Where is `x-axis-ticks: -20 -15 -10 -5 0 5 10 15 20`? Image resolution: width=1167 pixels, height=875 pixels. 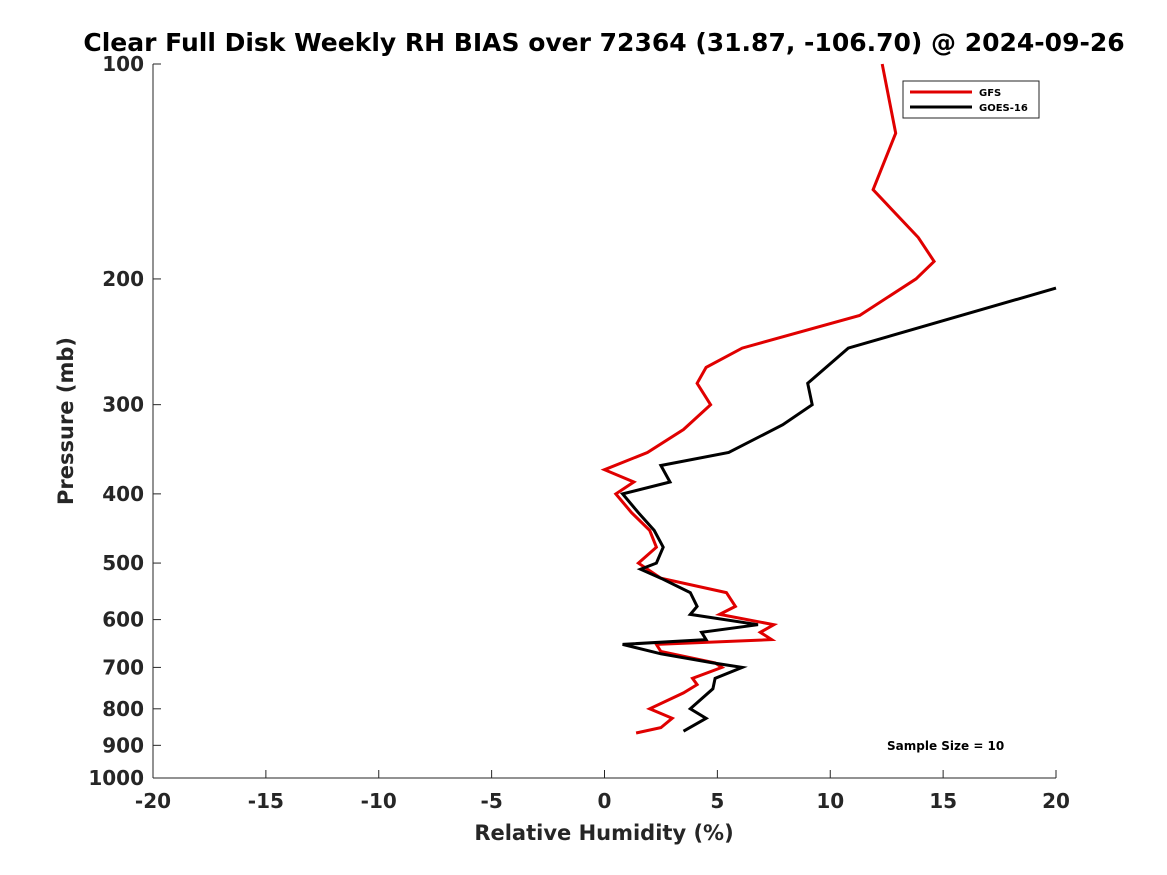 x-axis-ticks: -20 -15 -10 -5 0 5 10 15 20 is located at coordinates (602, 791).